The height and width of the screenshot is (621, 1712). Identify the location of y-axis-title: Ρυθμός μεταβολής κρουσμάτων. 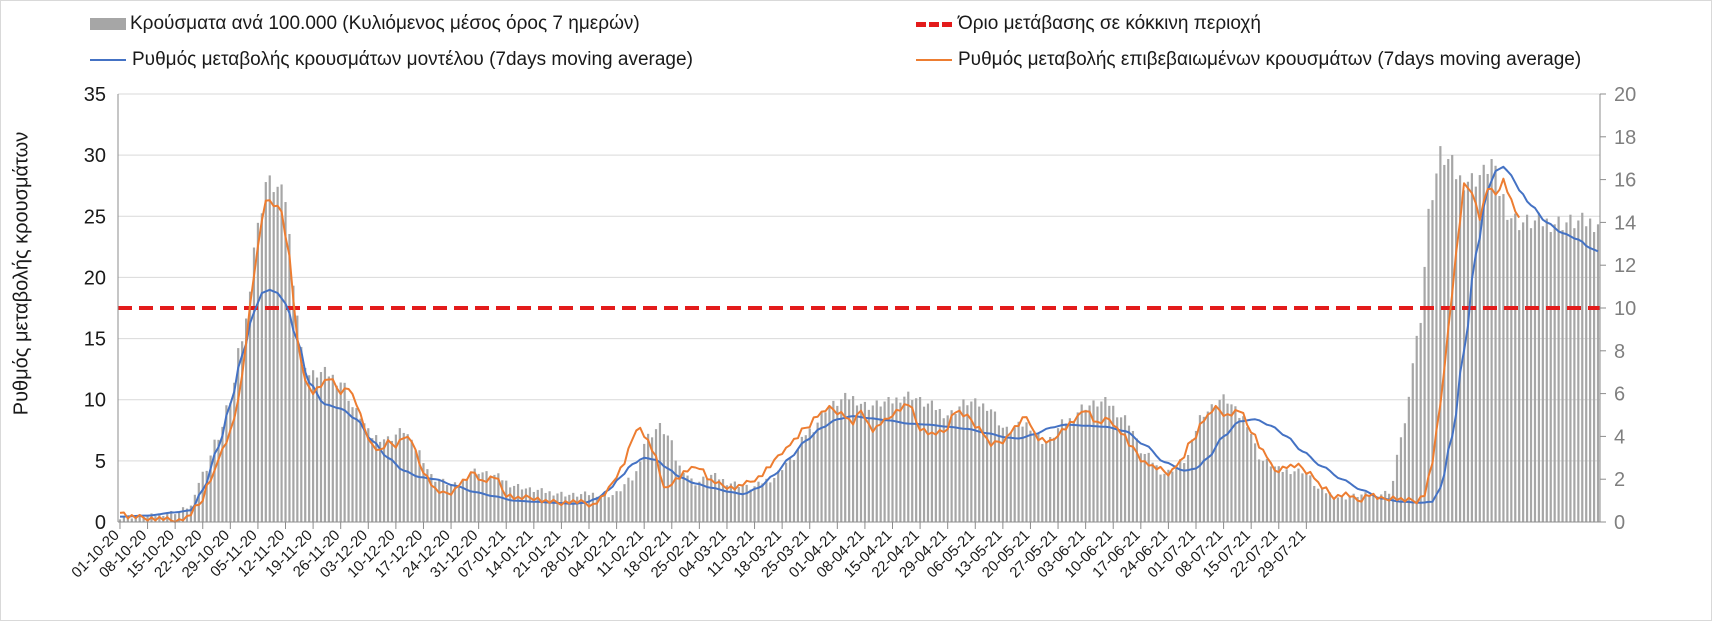
(21, 273).